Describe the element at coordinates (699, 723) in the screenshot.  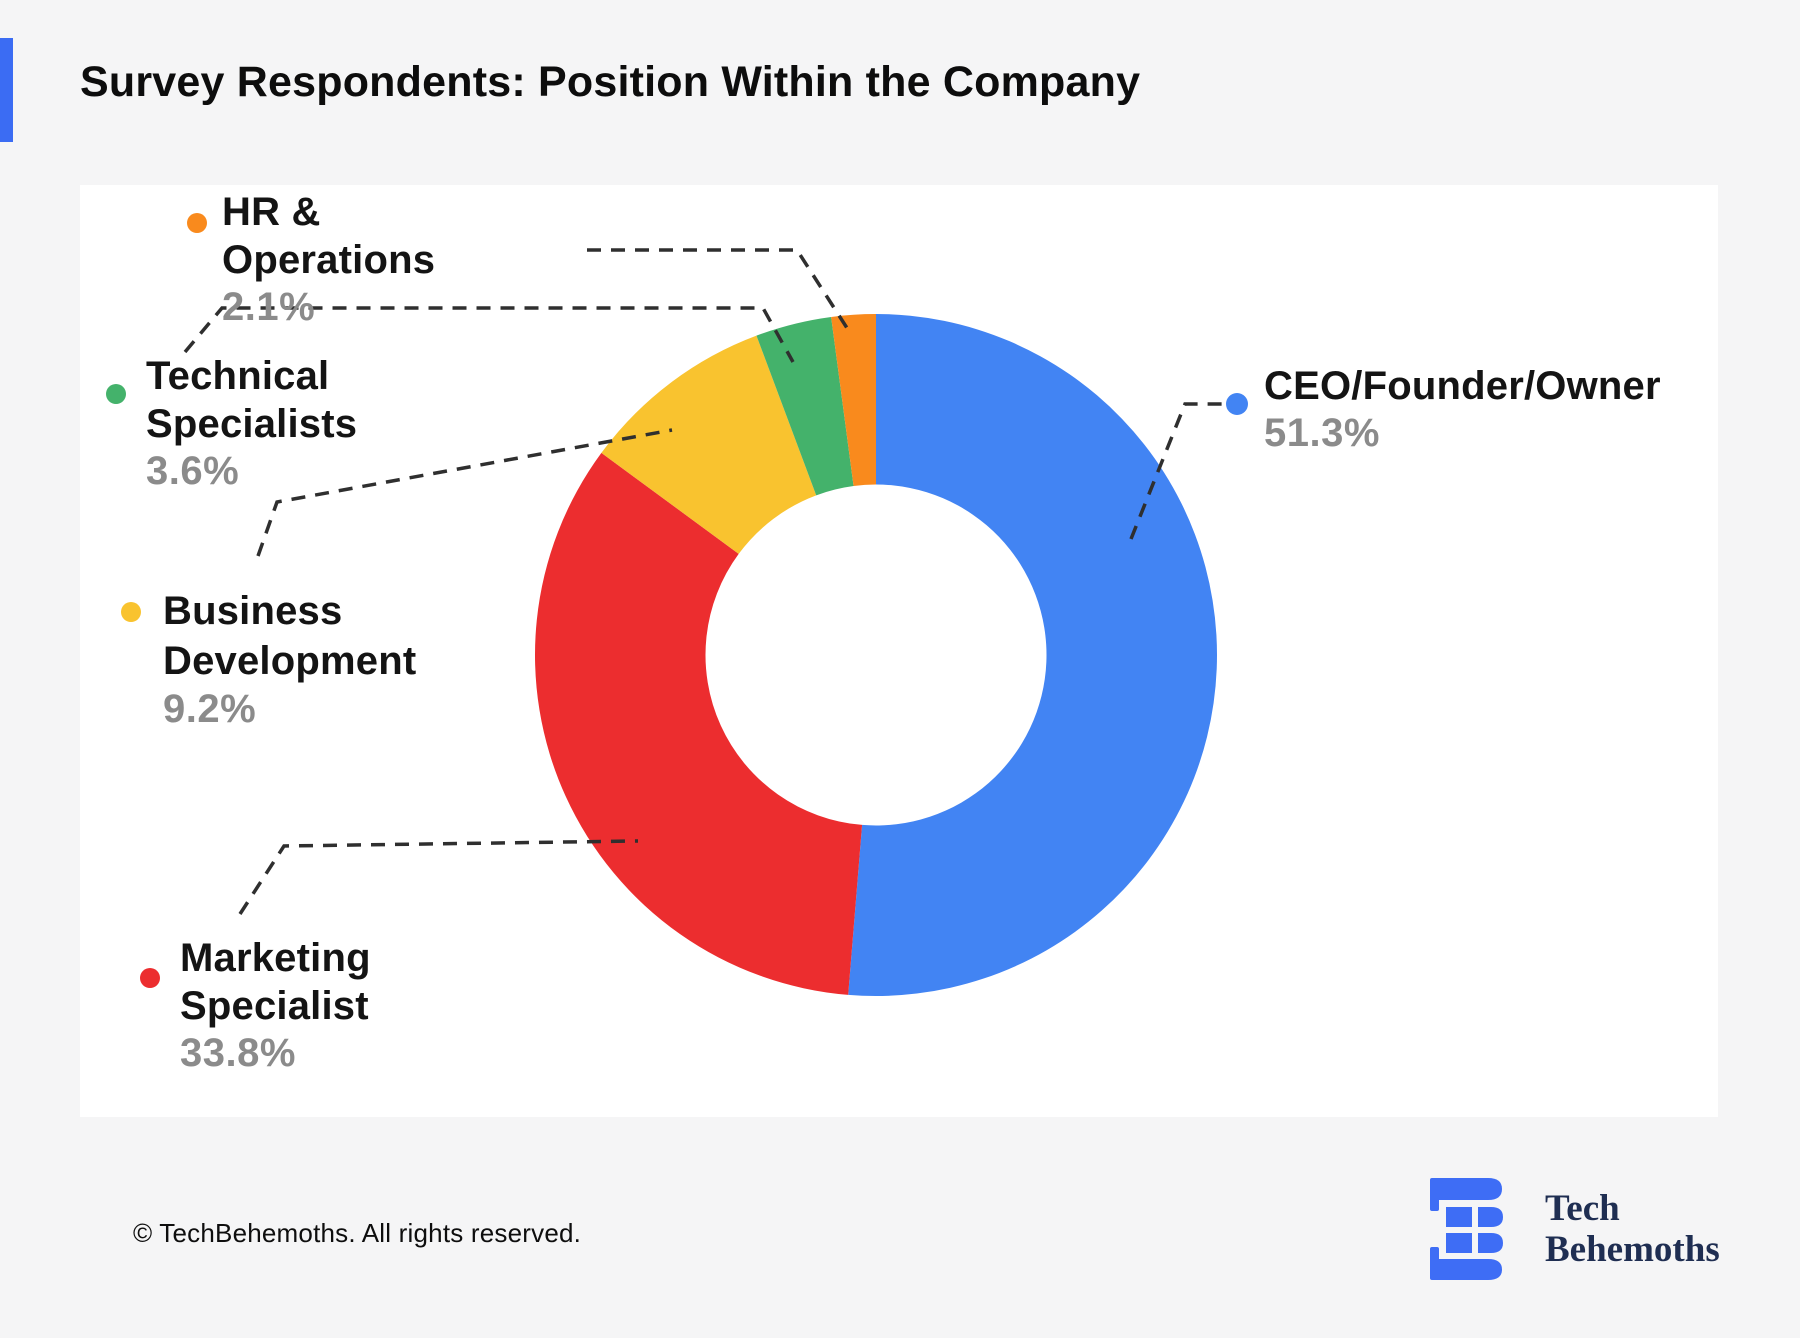
I see `slice-marketing-specialist` at that location.